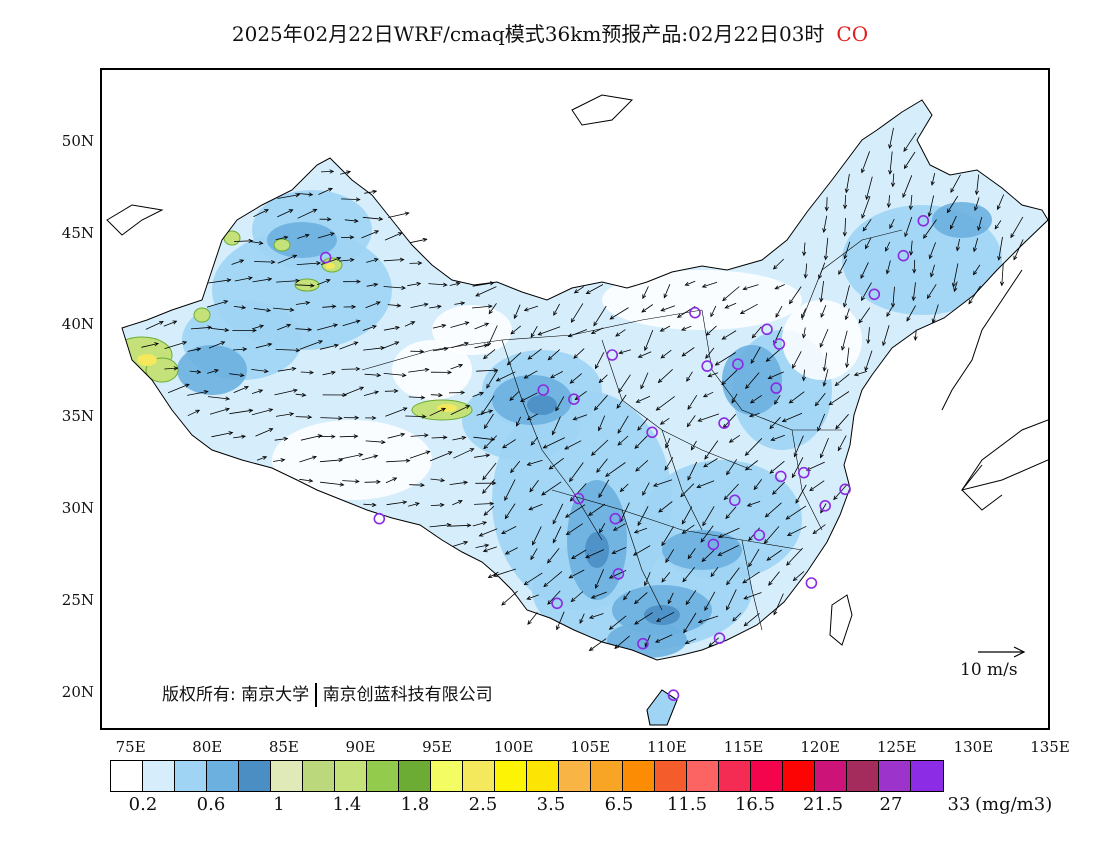  What do you see at coordinates (551, 804) in the screenshot?
I see `legend-label: 3.5` at bounding box center [551, 804].